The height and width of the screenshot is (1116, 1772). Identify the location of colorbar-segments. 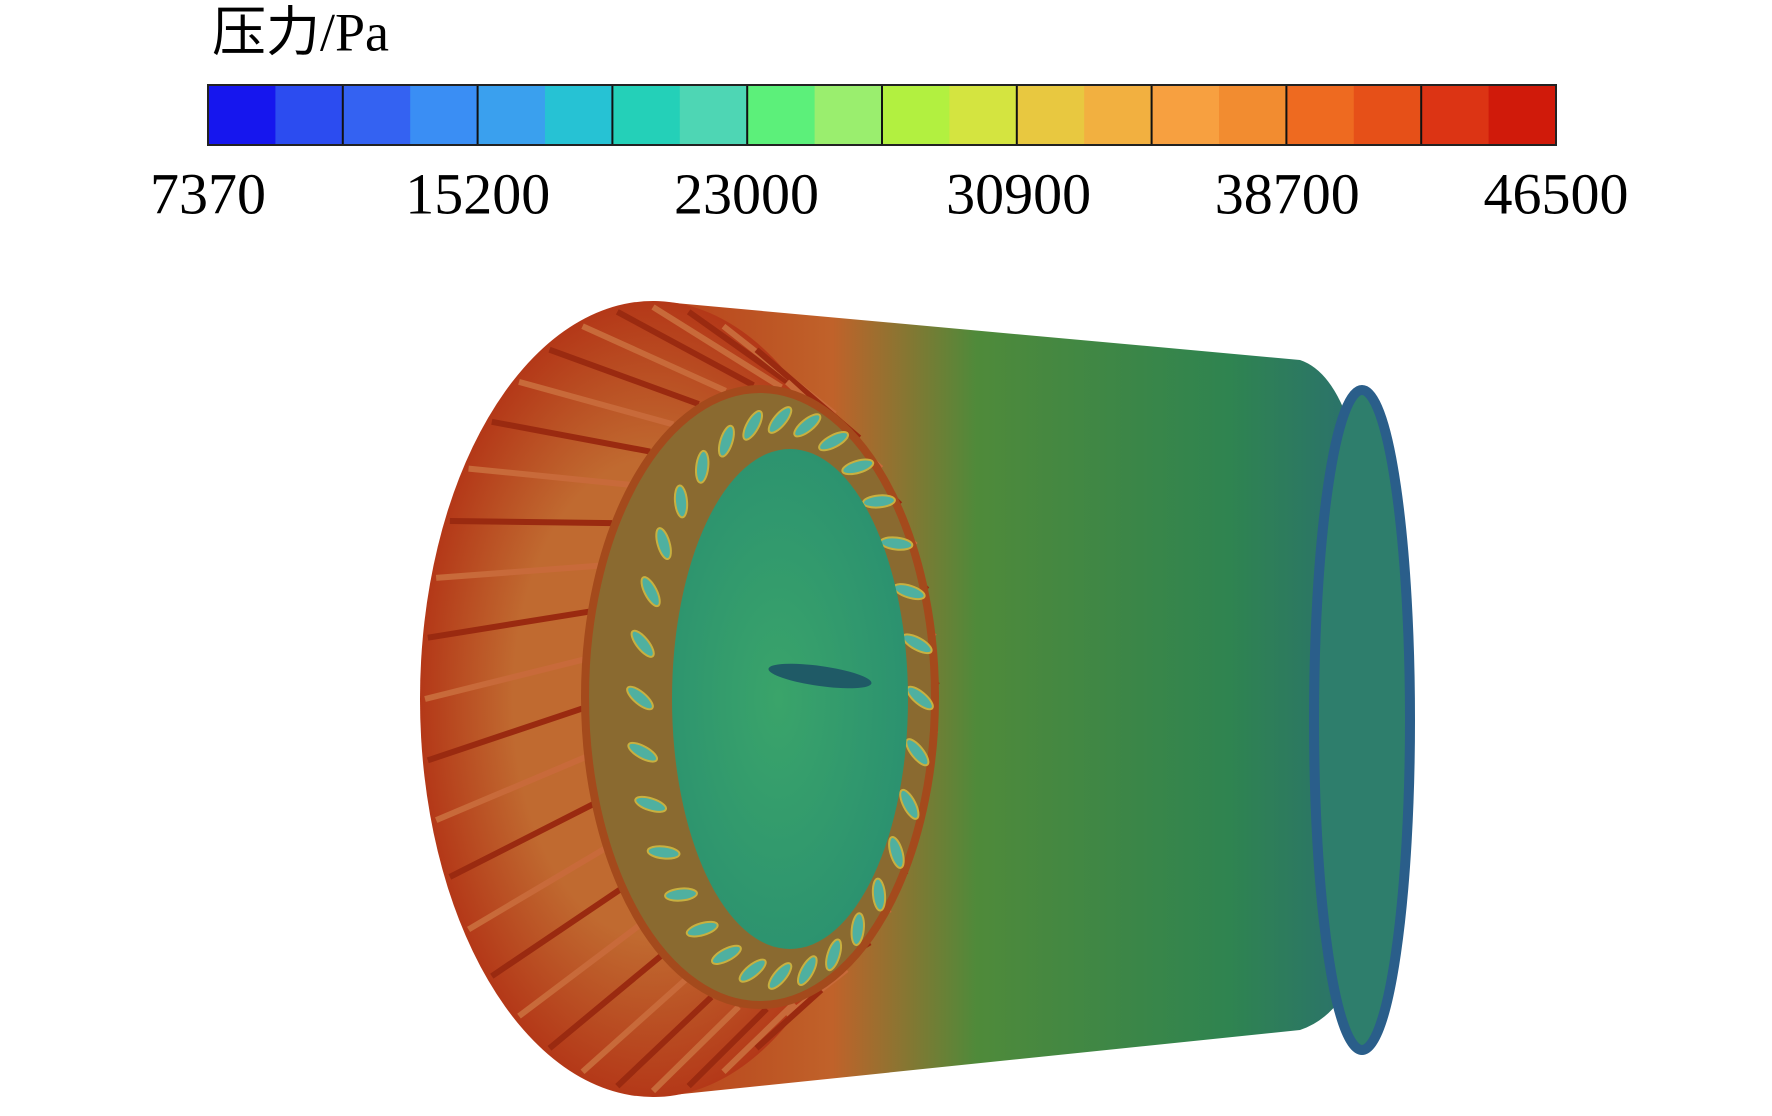
(882, 115).